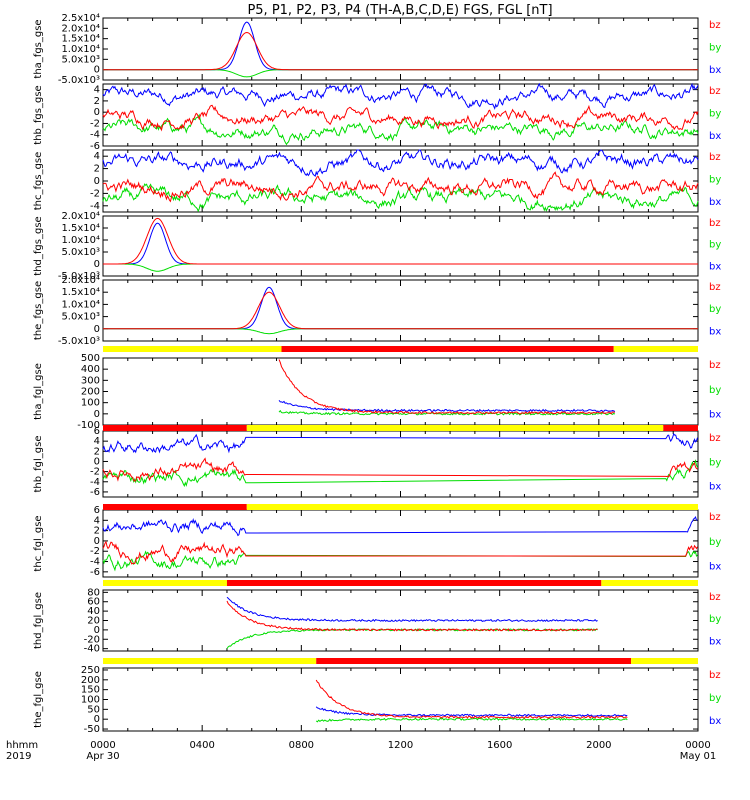 This screenshot has width=750, height=800. I want to click on y-tick-label: 300, so click(90, 380).